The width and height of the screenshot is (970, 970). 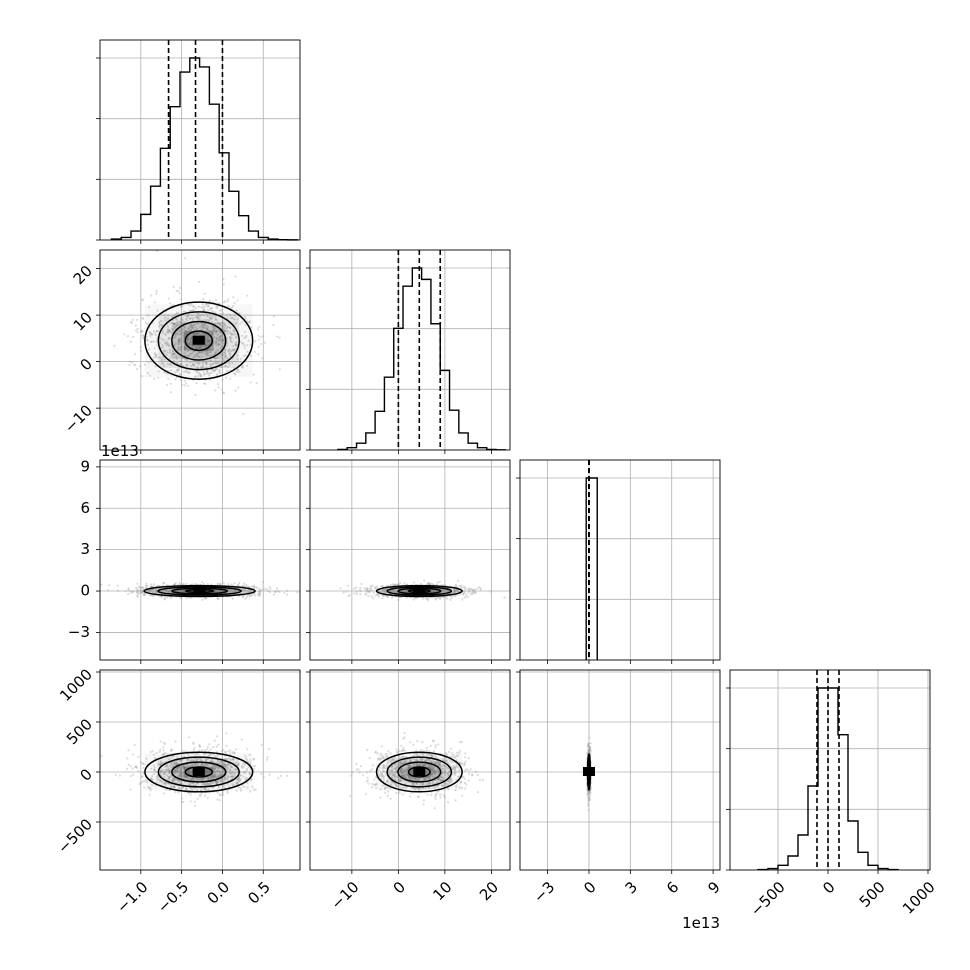 What do you see at coordinates (591, 568) in the screenshot?
I see `histogram-step` at bounding box center [591, 568].